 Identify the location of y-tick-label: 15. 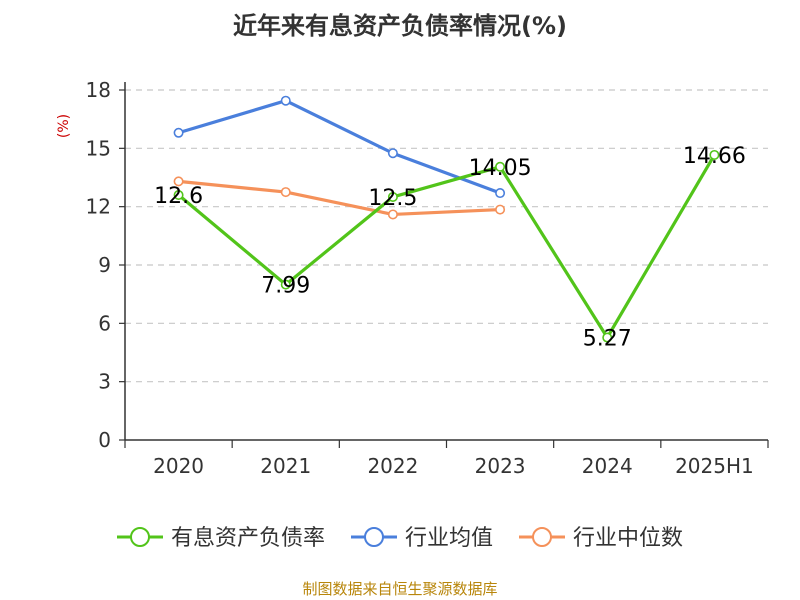
(98, 148).